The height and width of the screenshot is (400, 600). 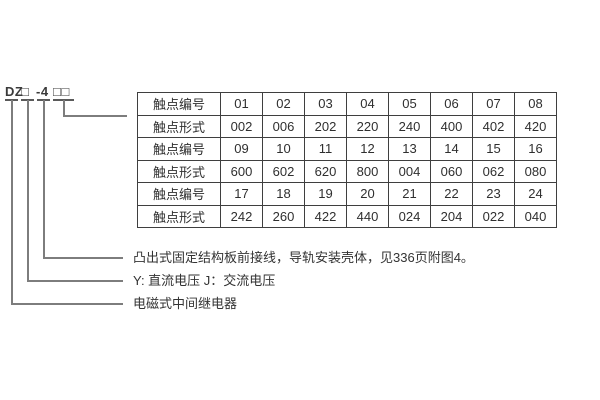 I want to click on table-cell: 05, so click(x=409, y=104).